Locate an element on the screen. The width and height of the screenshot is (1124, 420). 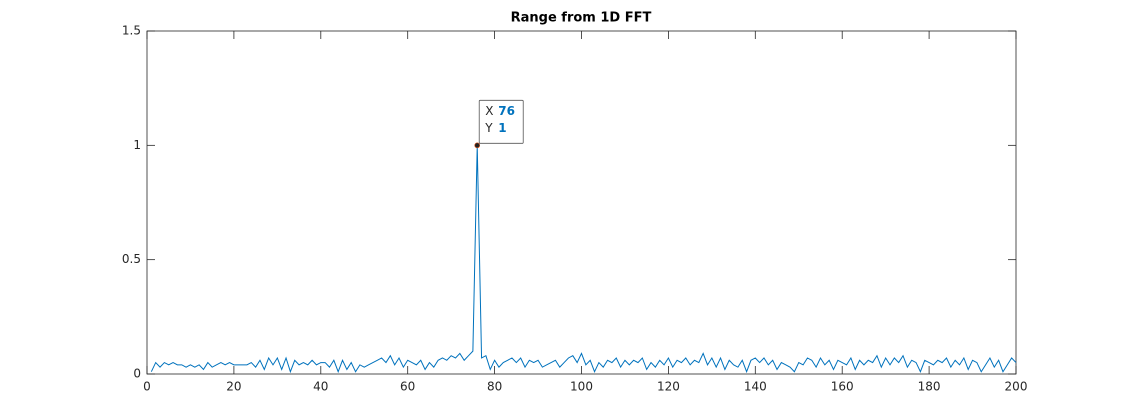
x-tick-label: 200 is located at coordinates (1016, 387).